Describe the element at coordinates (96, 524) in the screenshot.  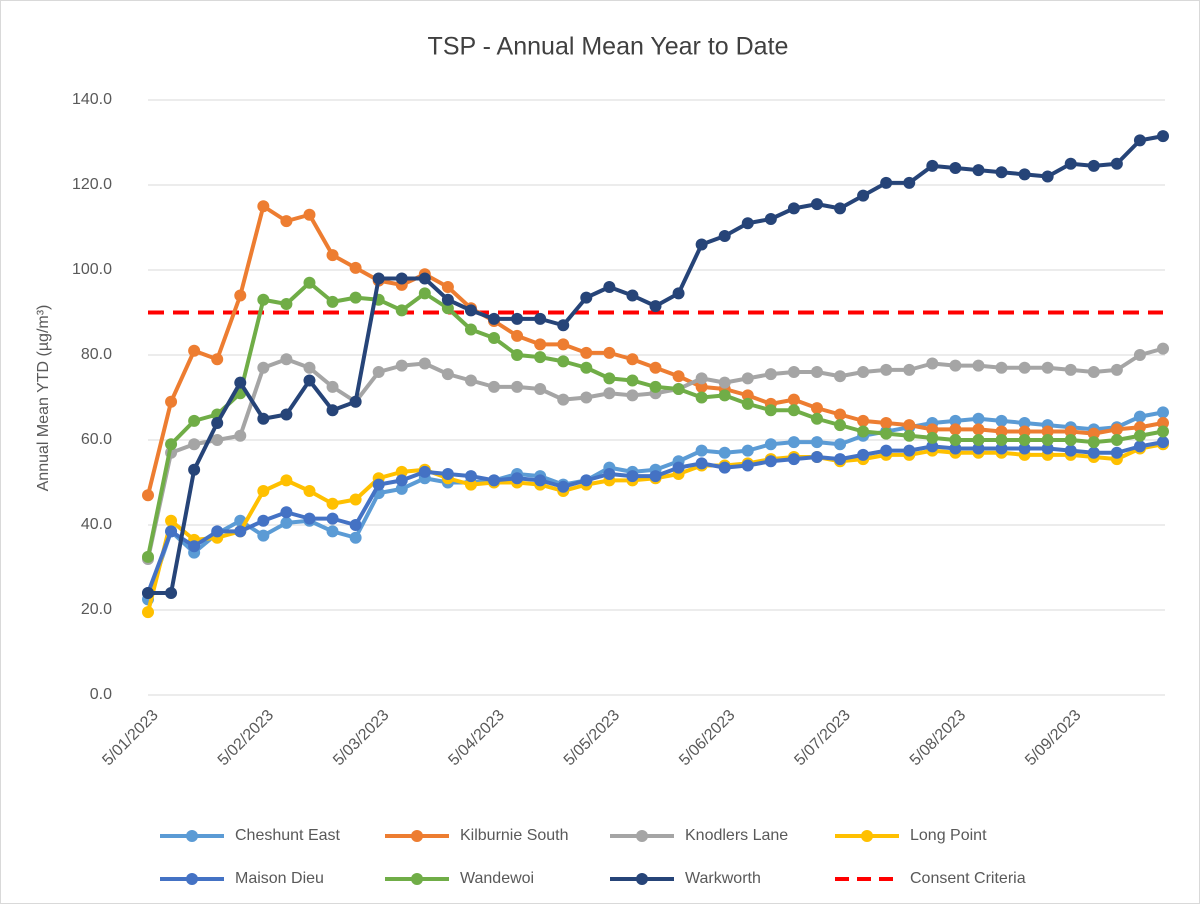
I see `y-tick-label: 40.0` at that location.